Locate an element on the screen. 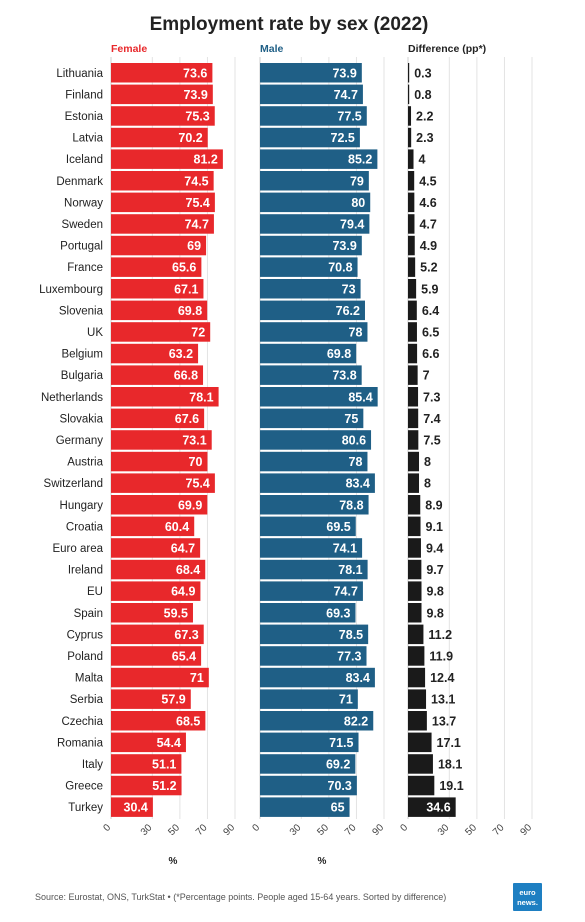 The image size is (585, 922). bar-difference-pp-finland is located at coordinates (409, 94).